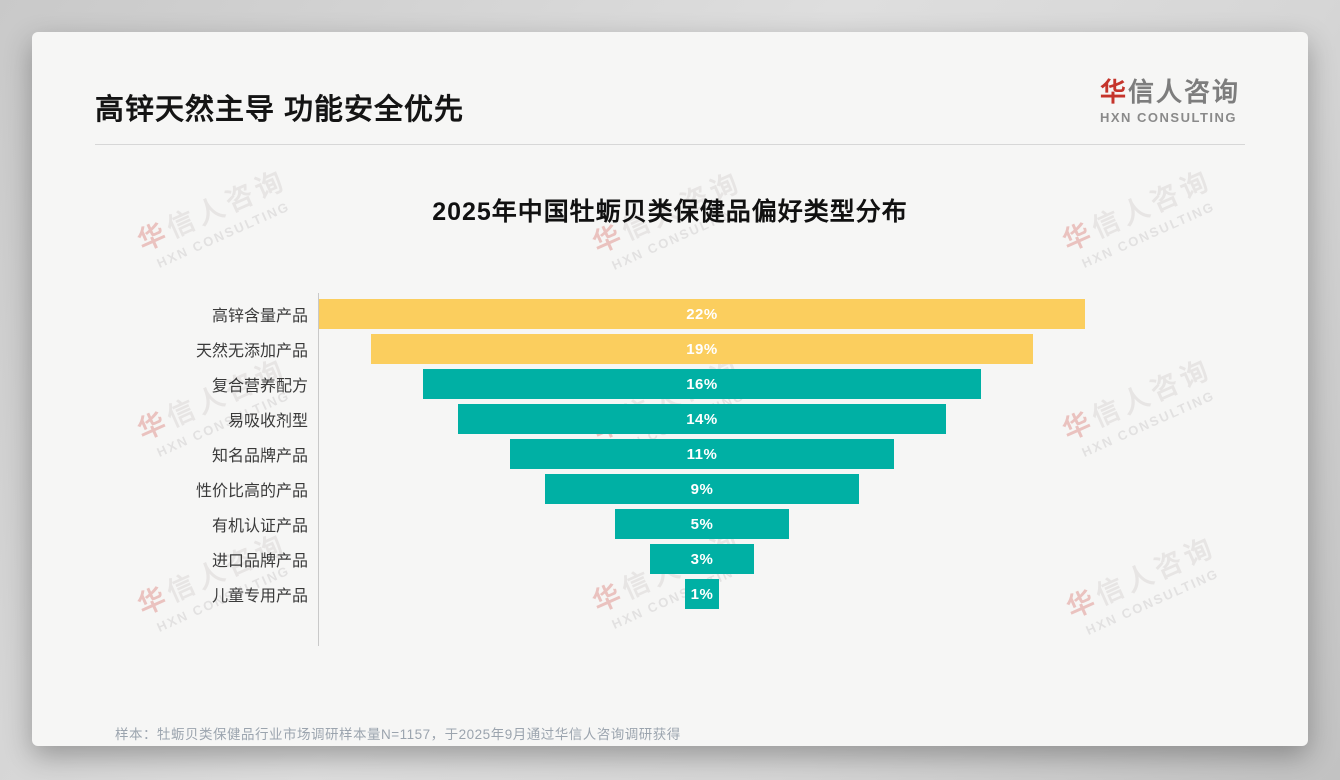 This screenshot has height=780, width=1340. What do you see at coordinates (280, 110) in the screenshot?
I see `page-title: 高锌天然主导 功能安全优先` at bounding box center [280, 110].